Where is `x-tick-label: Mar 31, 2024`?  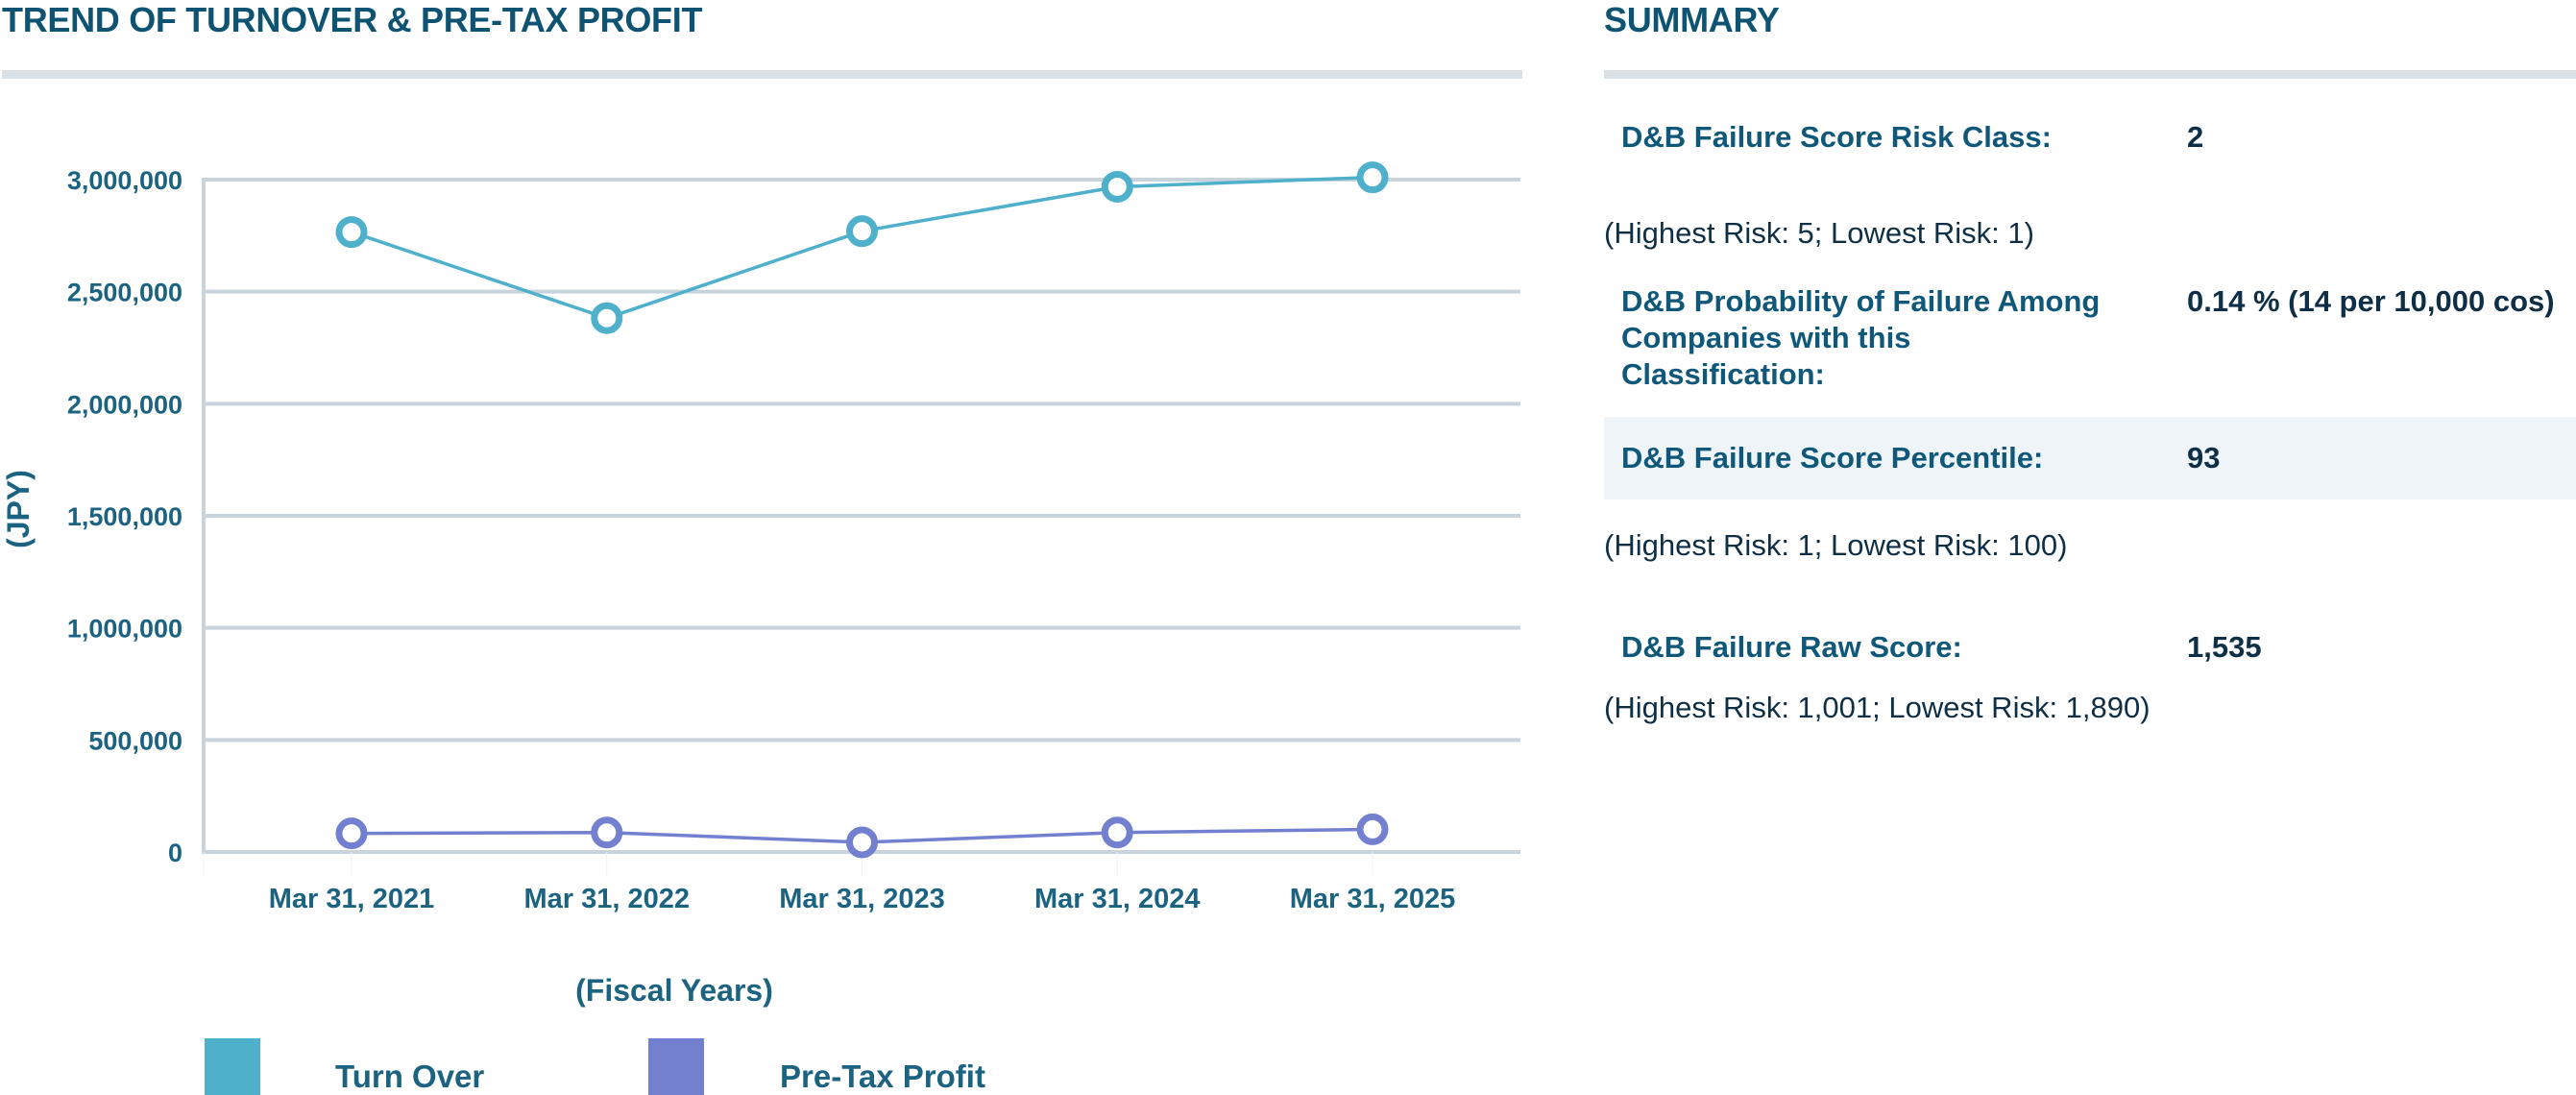 x-tick-label: Mar 31, 2024 is located at coordinates (1117, 899).